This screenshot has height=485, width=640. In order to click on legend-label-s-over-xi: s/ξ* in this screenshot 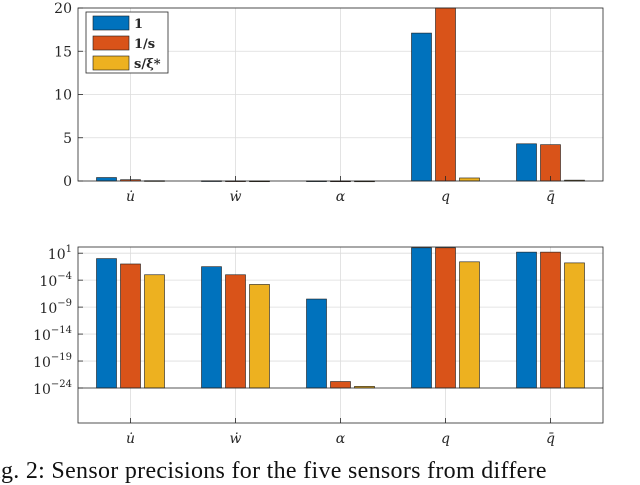, I will do `click(147, 64)`.